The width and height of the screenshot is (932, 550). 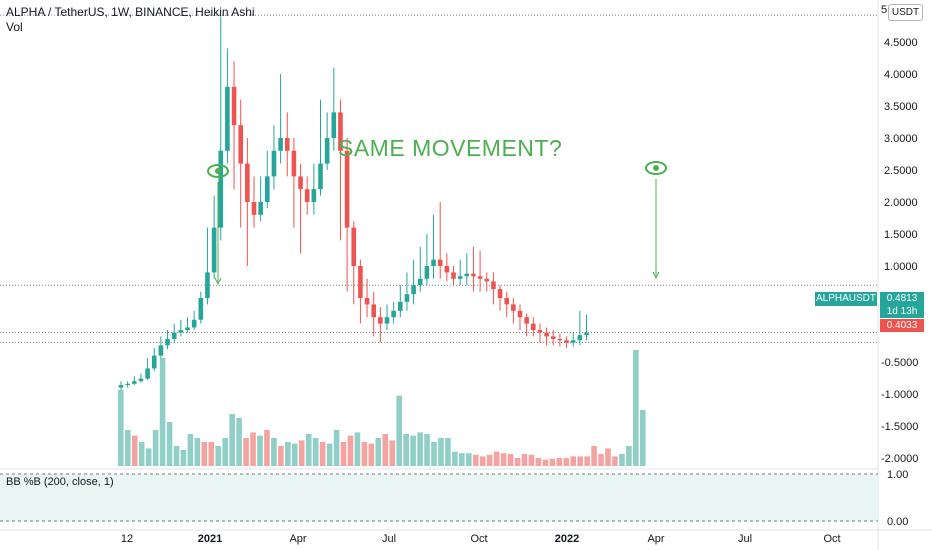 What do you see at coordinates (902, 298) in the screenshot?
I see `last-price-tag: 0.4813` at bounding box center [902, 298].